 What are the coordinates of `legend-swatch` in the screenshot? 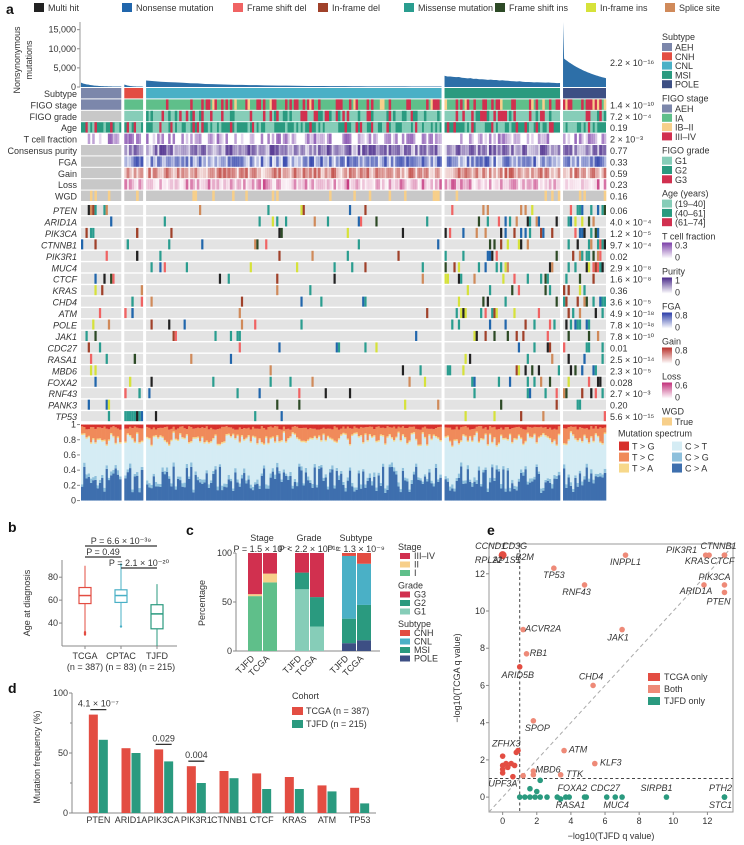 It's located at (667, 170).